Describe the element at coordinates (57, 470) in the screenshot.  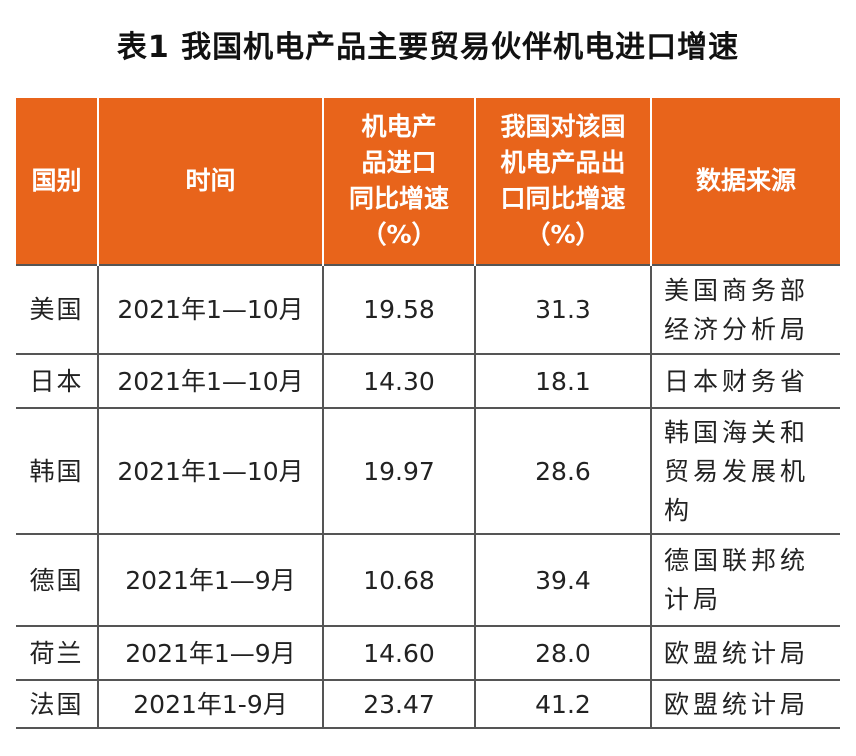
I see `cell-country: 韩国` at that location.